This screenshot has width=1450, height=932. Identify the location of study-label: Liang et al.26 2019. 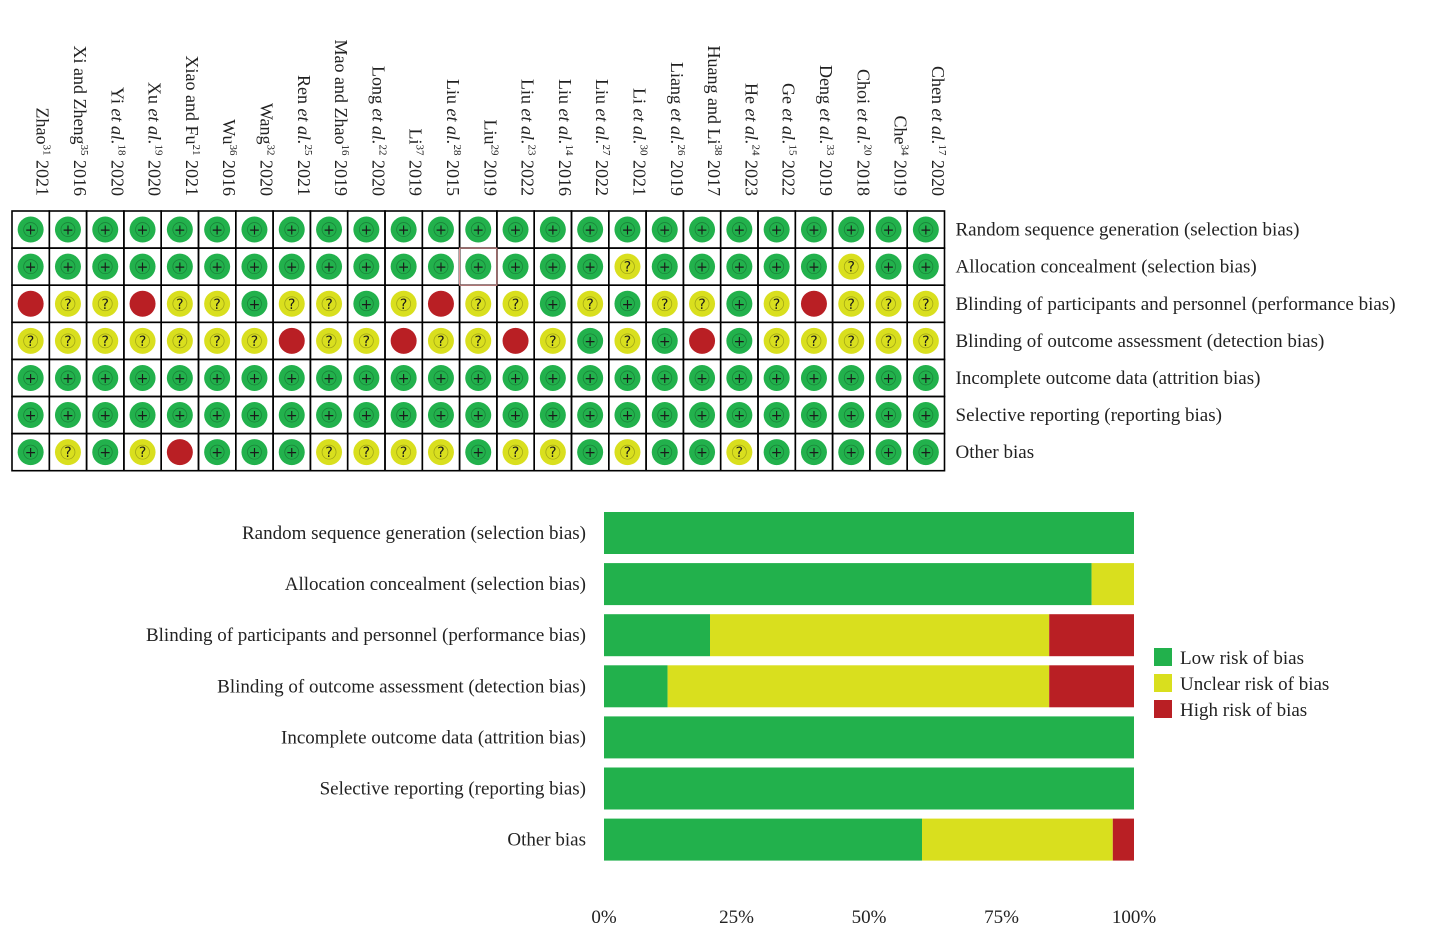
(677, 129).